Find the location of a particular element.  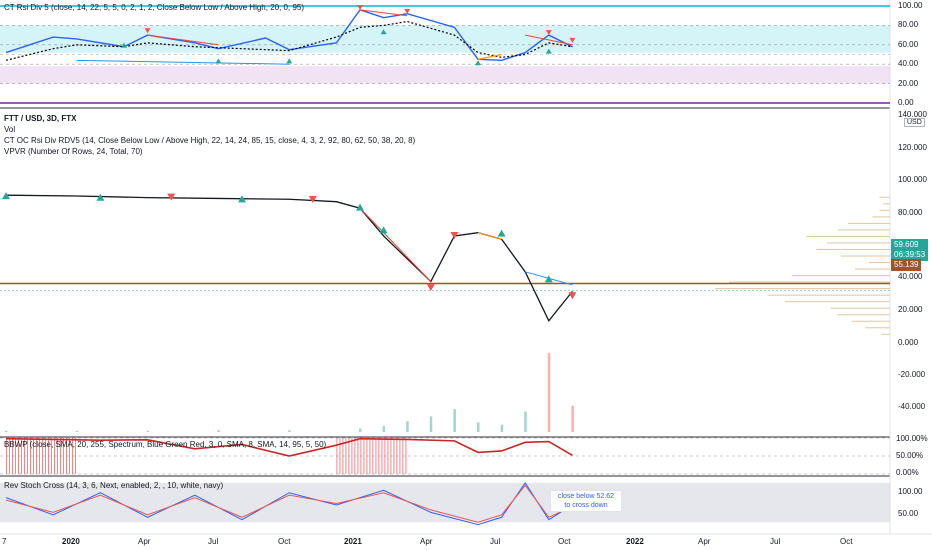

price-line is located at coordinates (289, 258).